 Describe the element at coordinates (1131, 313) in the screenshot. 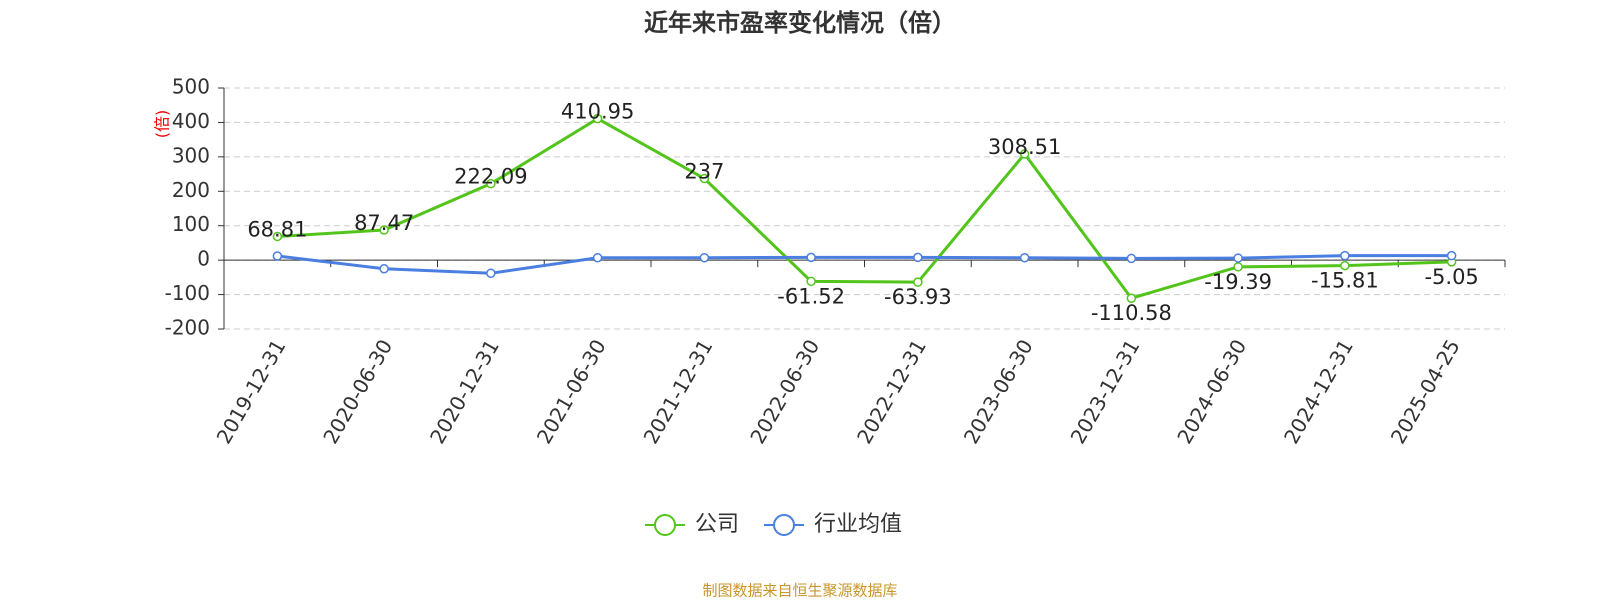

I see `data-label: -110.58` at that location.